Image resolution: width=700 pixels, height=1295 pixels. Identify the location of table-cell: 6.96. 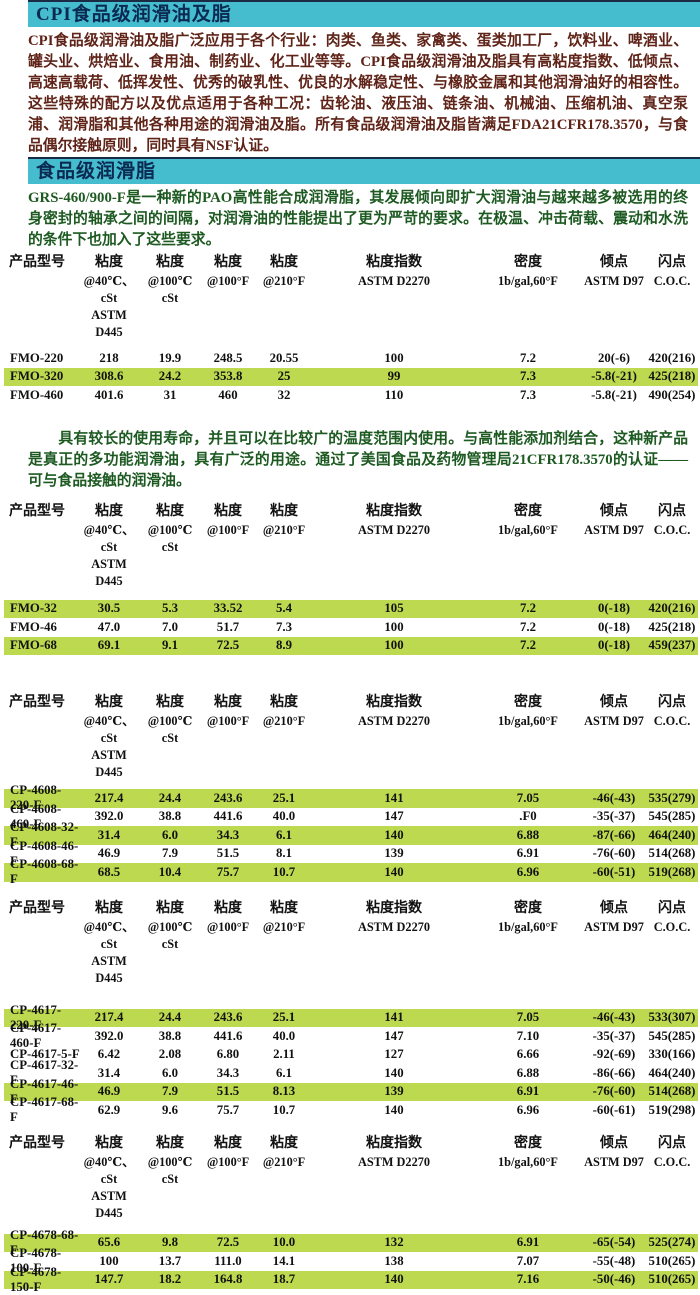
(528, 1109).